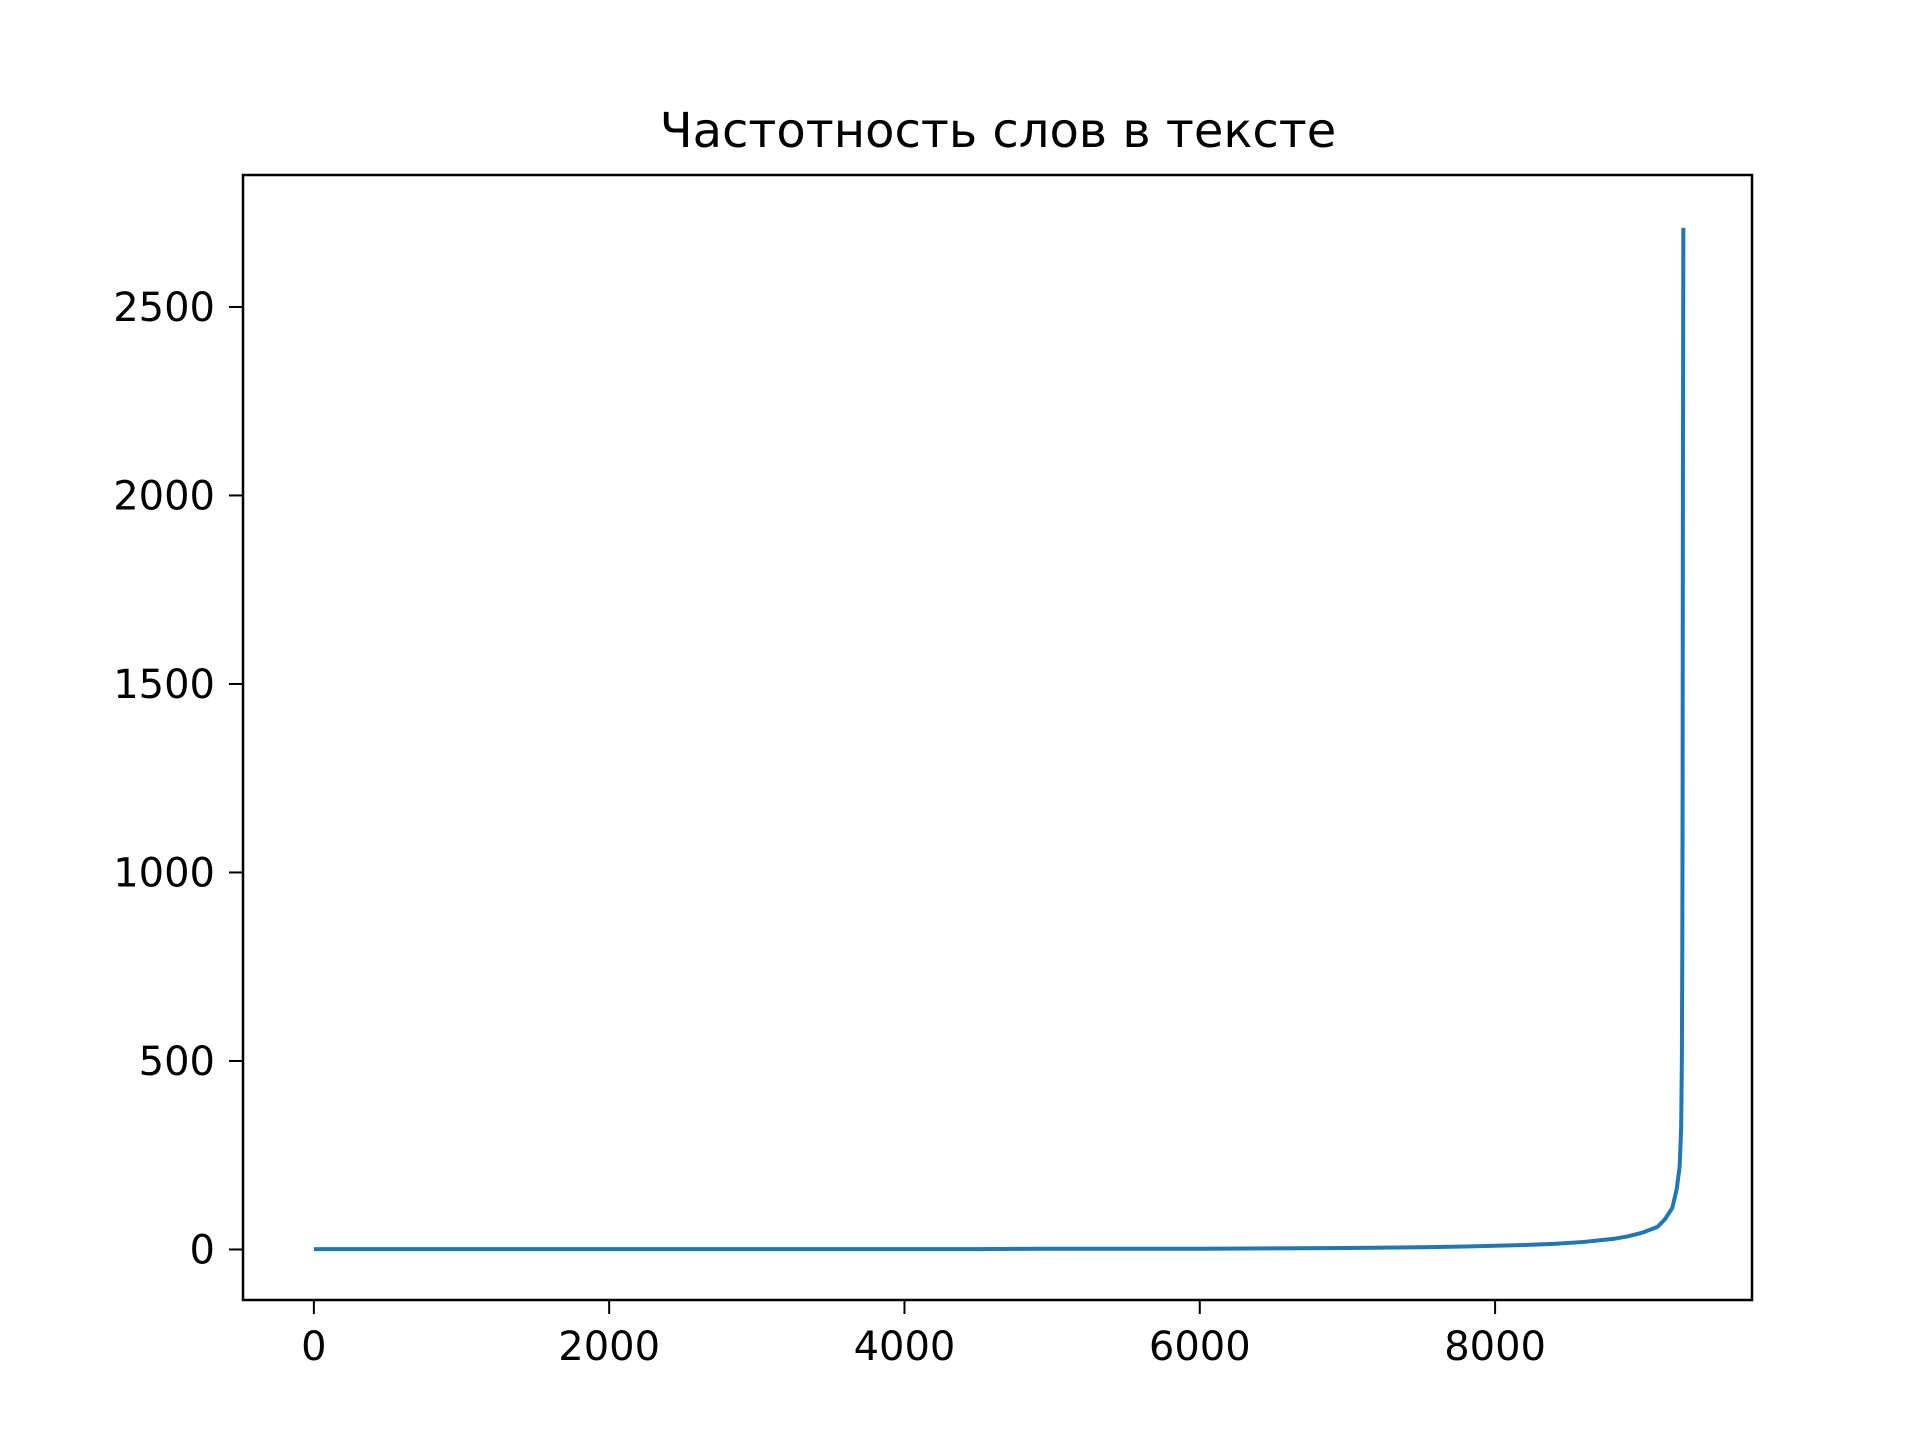 This screenshot has width=1920, height=1440. Describe the element at coordinates (164, 873) in the screenshot. I see `y-tick-label: 1000` at that location.